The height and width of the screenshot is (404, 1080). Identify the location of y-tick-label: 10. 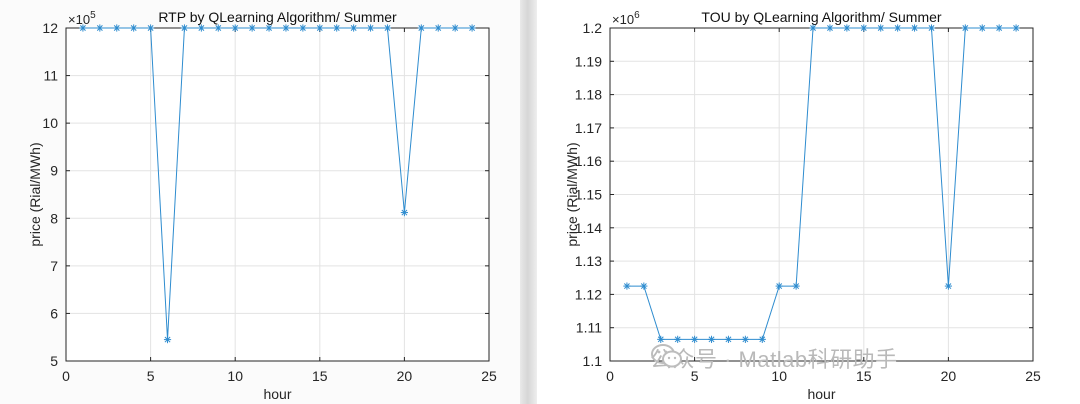
(50, 123).